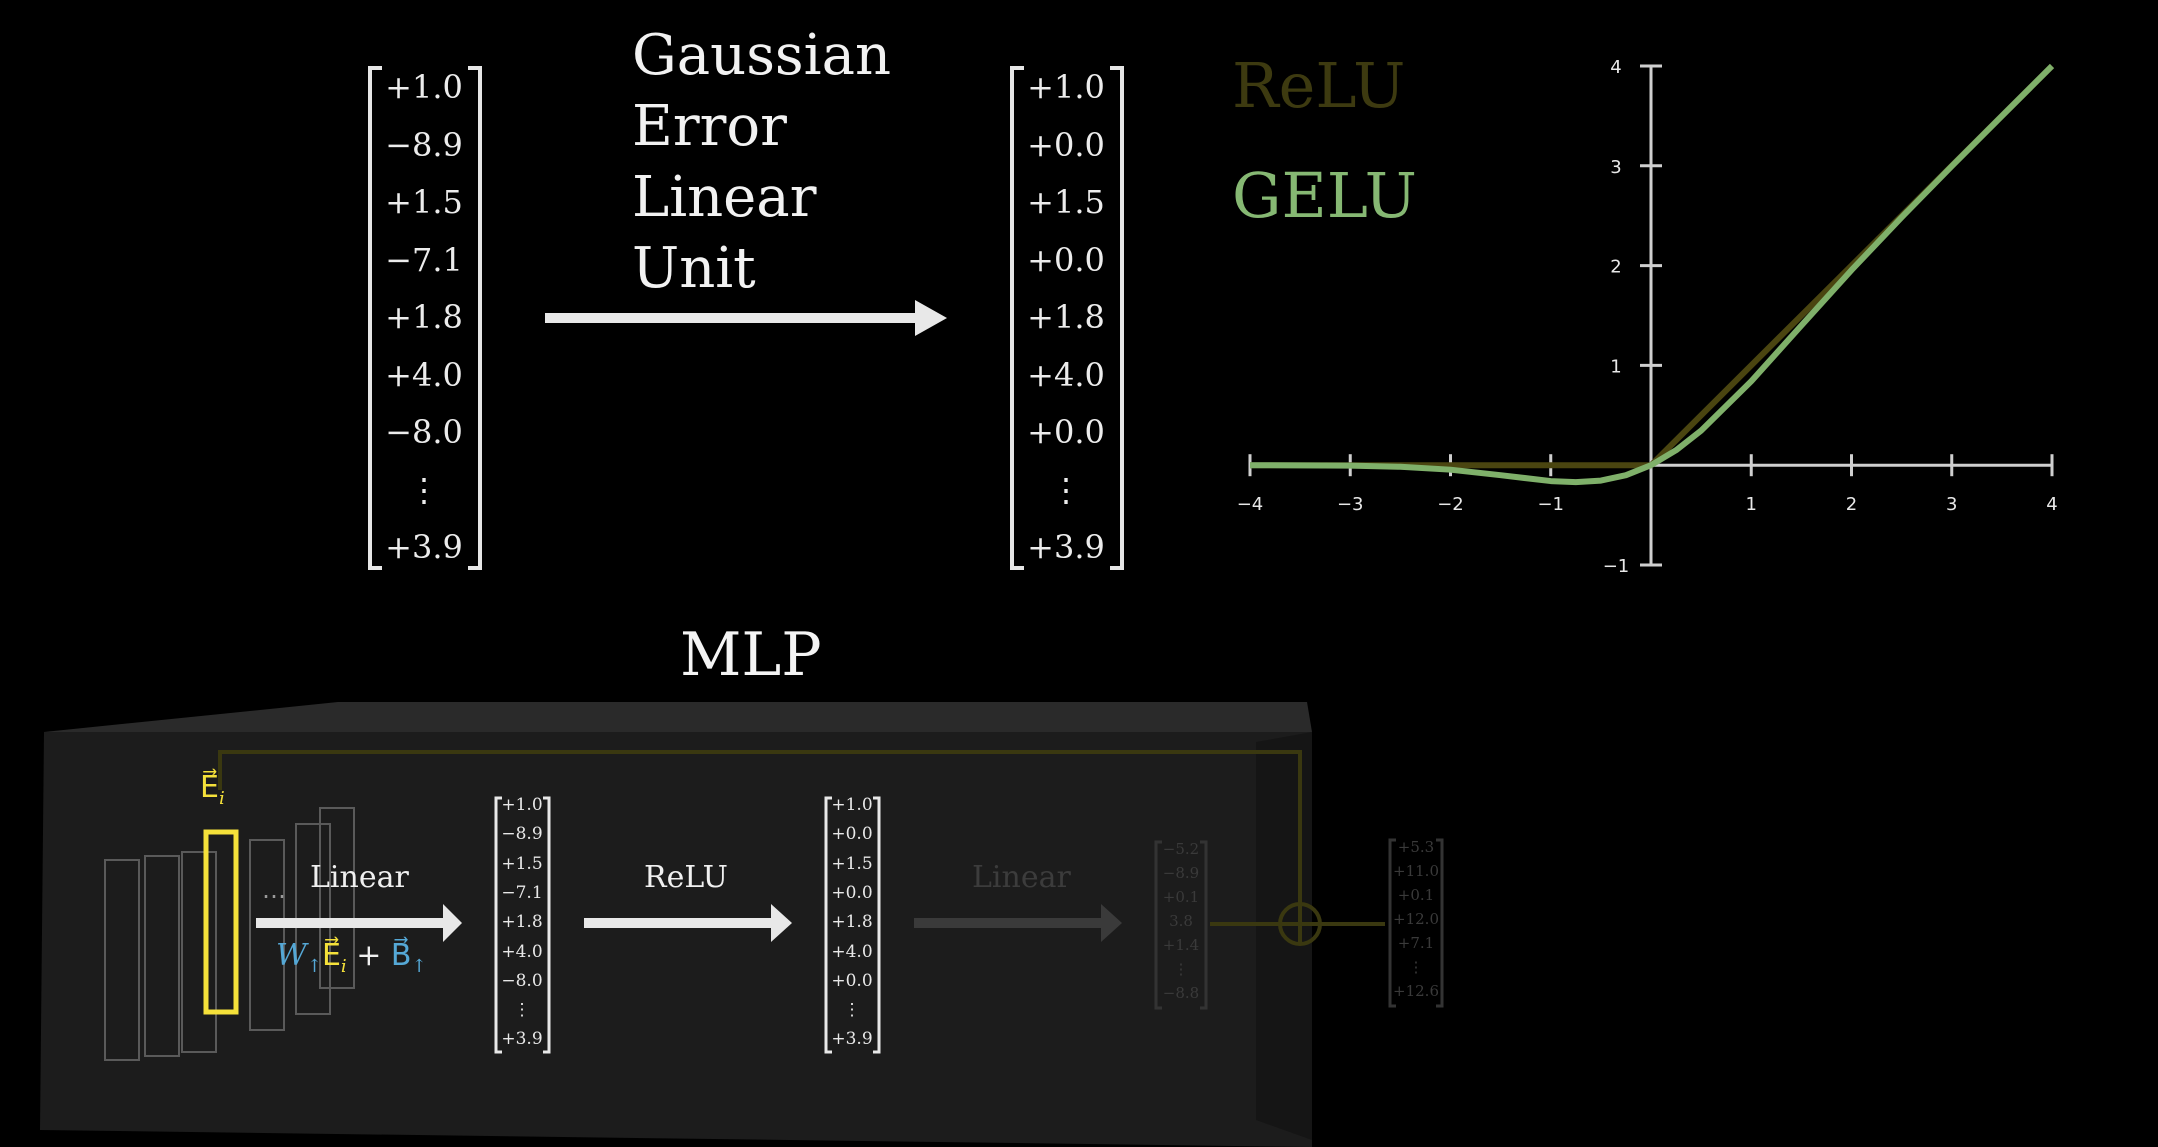  Describe the element at coordinates (1652, 274) in the screenshot. I see `gelu-curve` at that location.